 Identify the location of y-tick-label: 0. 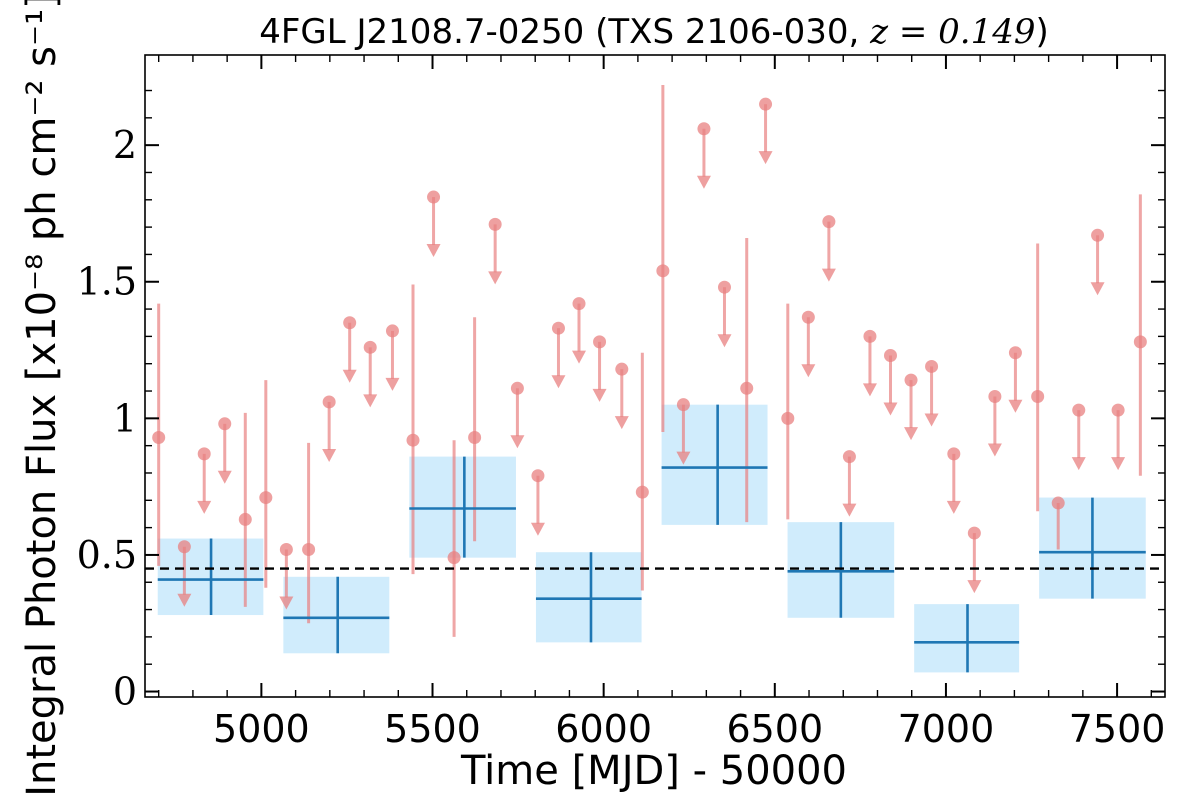
(125, 692).